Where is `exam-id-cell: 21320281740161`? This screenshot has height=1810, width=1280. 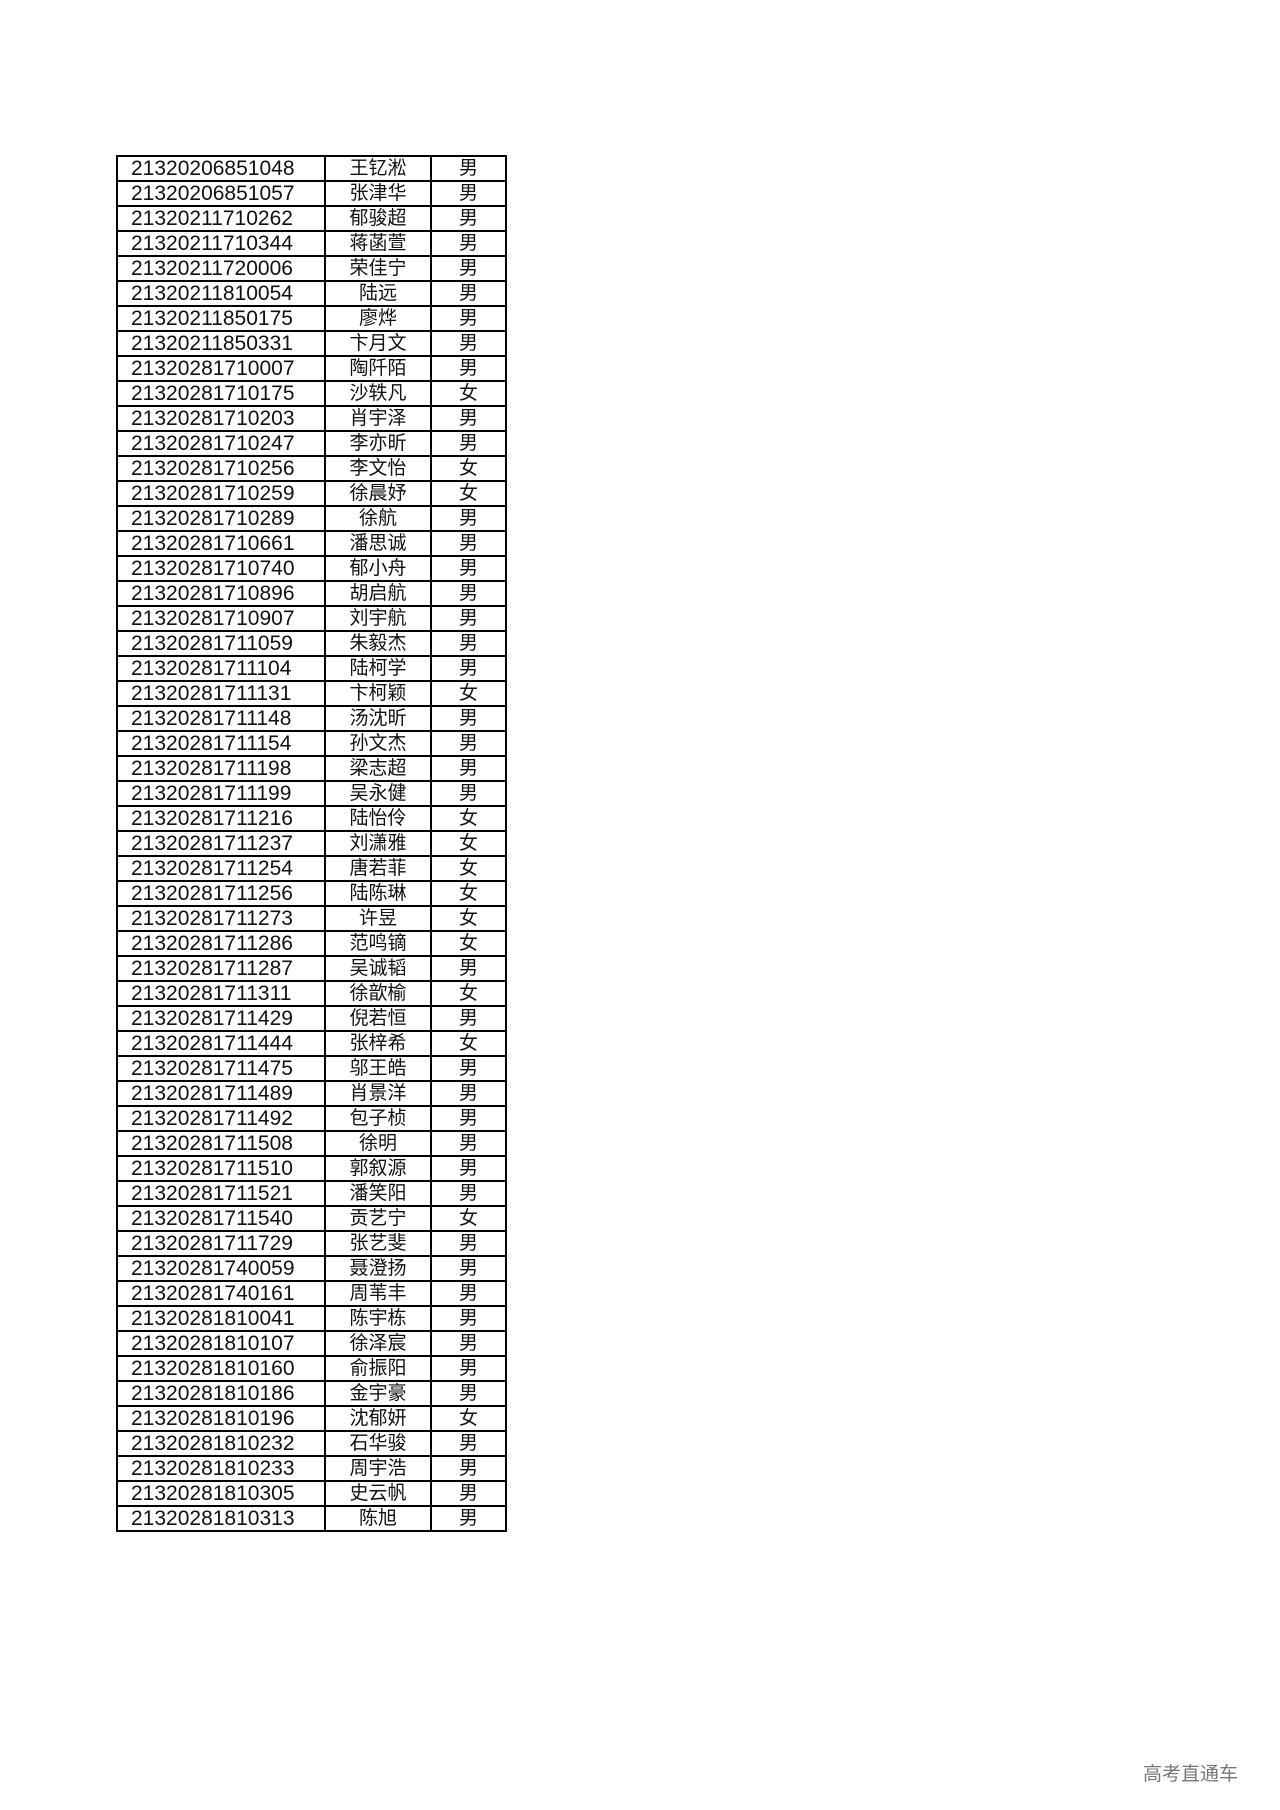
exam-id-cell: 21320281740161 is located at coordinates (221, 1293).